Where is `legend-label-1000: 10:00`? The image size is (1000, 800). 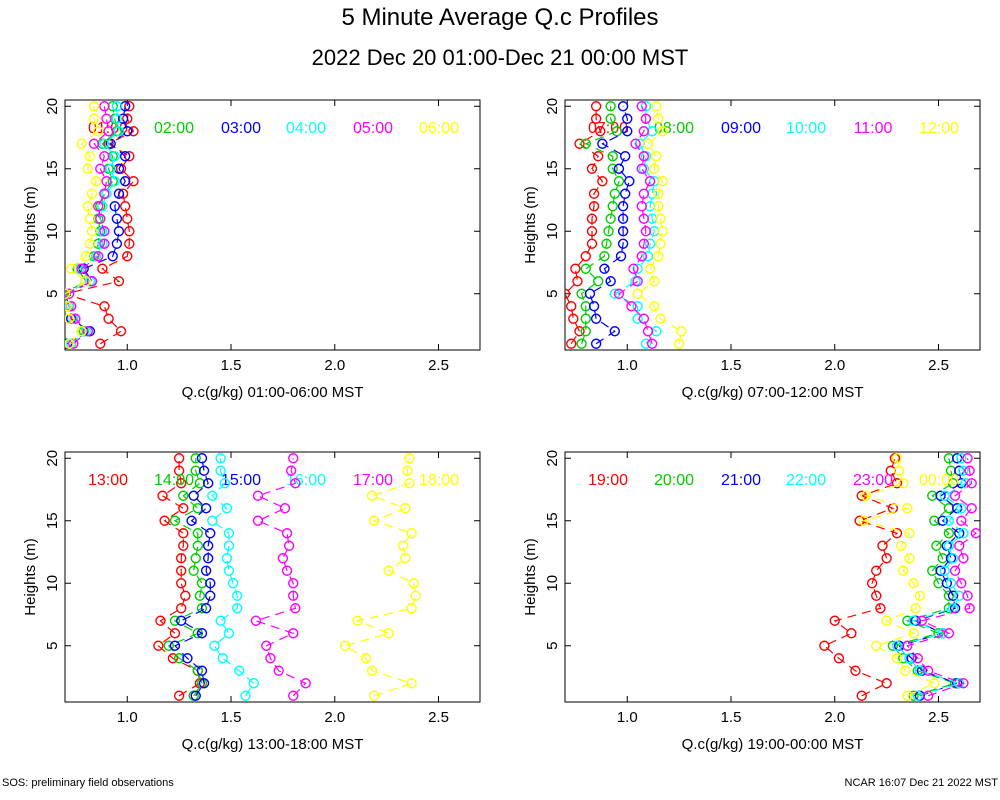
legend-label-1000: 10:00 is located at coordinates (806, 128).